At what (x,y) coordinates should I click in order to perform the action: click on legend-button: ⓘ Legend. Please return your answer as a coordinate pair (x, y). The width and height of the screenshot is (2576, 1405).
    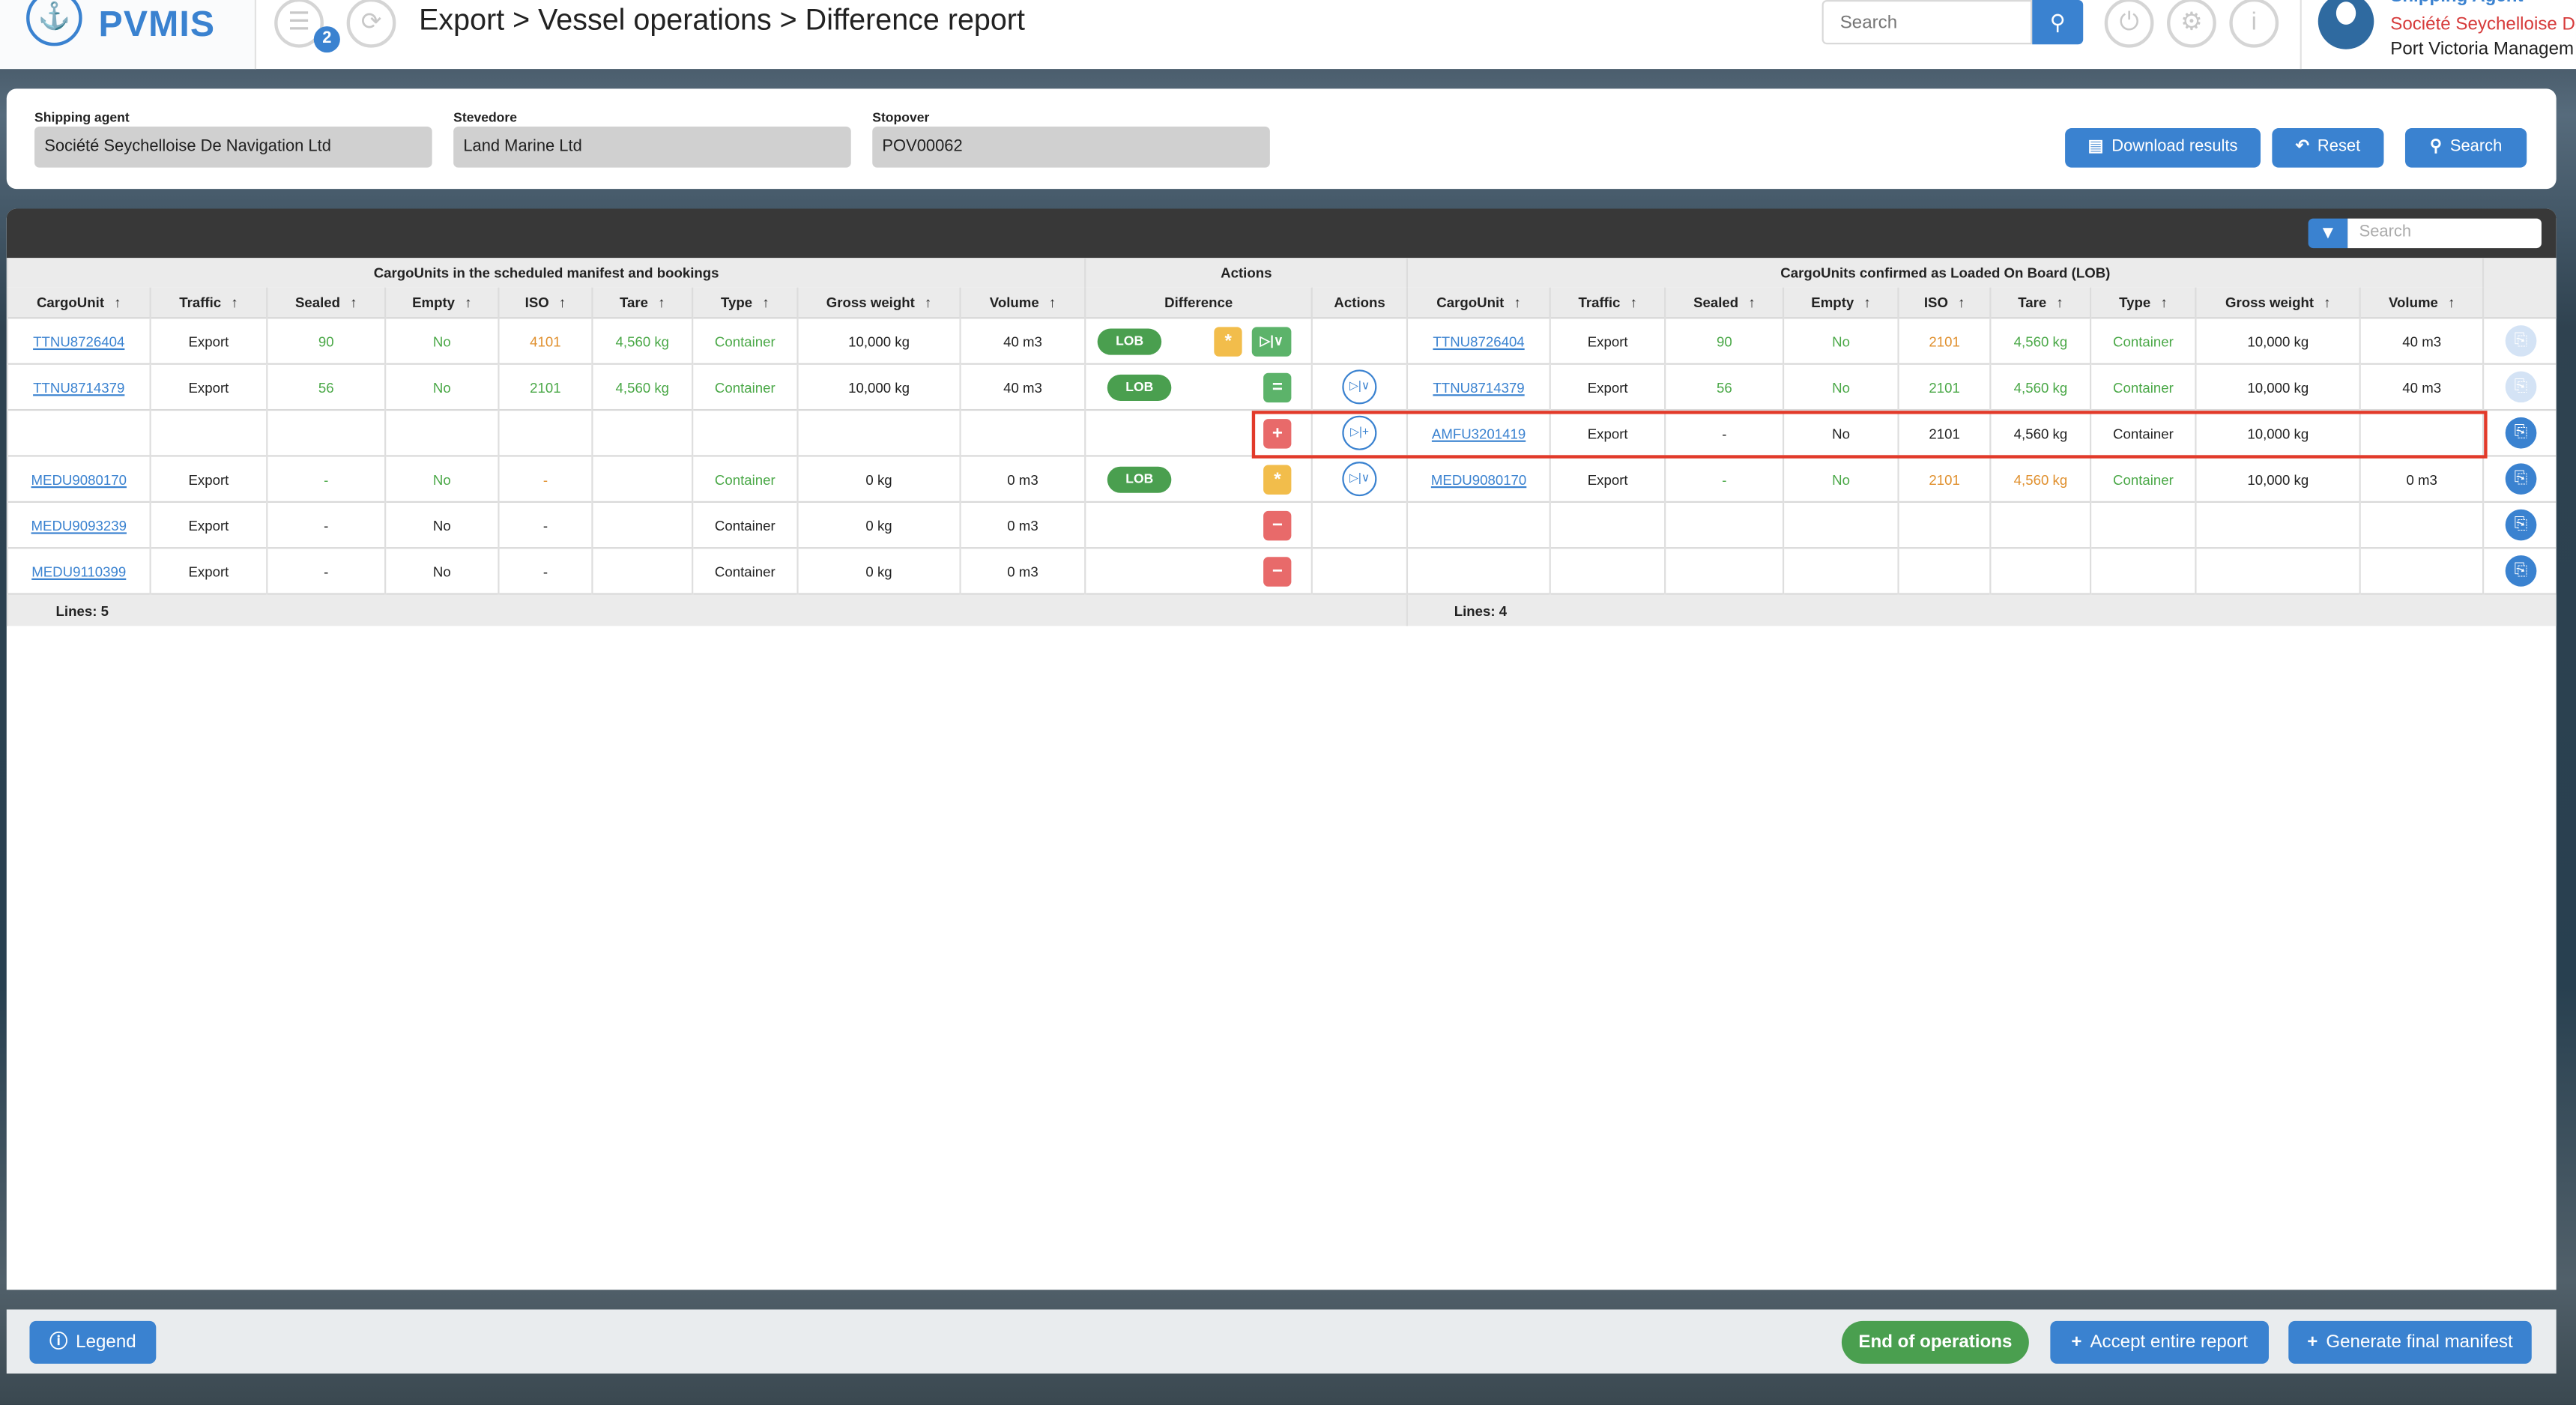
    Looking at the image, I should click on (93, 1342).